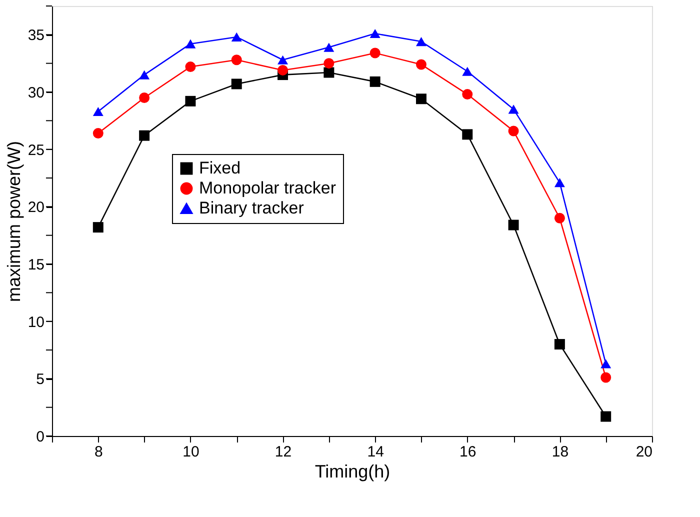 The width and height of the screenshot is (700, 517). Describe the element at coordinates (36, 93) in the screenshot. I see `y-tick-label: 30` at that location.